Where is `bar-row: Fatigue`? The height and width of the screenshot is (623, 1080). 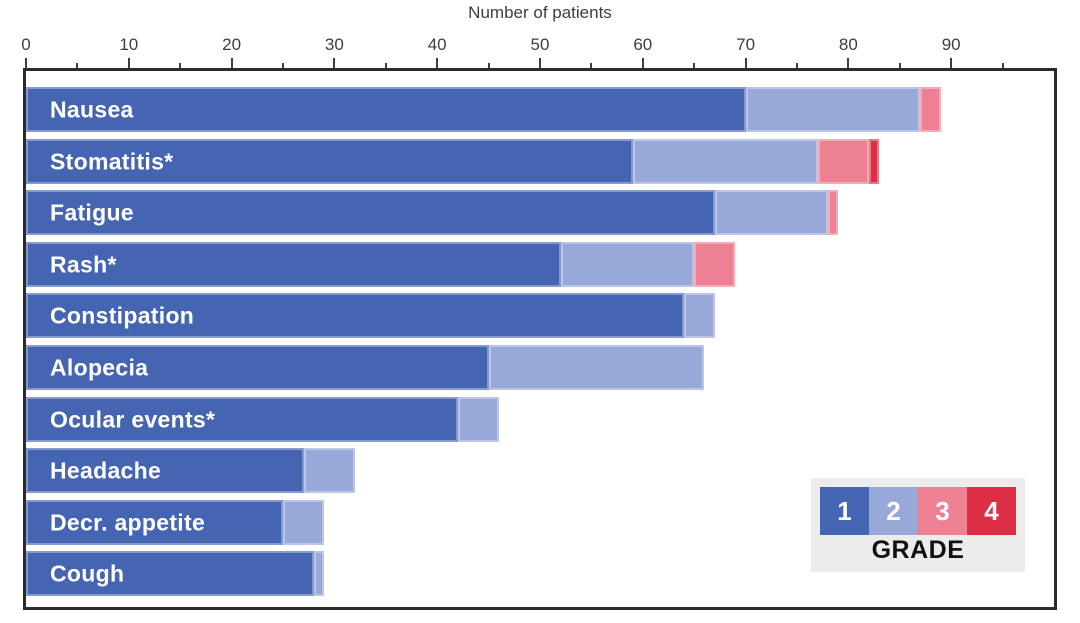 bar-row: Fatigue is located at coordinates (432, 212).